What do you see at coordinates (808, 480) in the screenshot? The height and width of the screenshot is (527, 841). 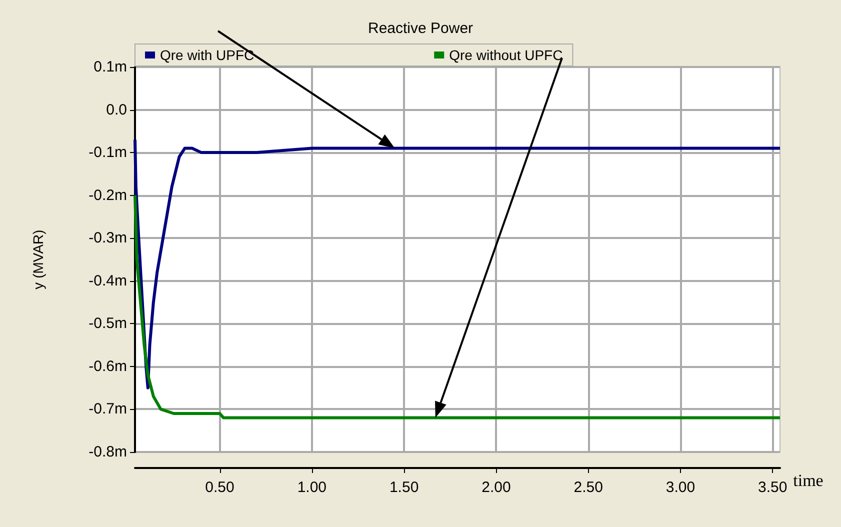 I see `x-axis-title: time` at bounding box center [808, 480].